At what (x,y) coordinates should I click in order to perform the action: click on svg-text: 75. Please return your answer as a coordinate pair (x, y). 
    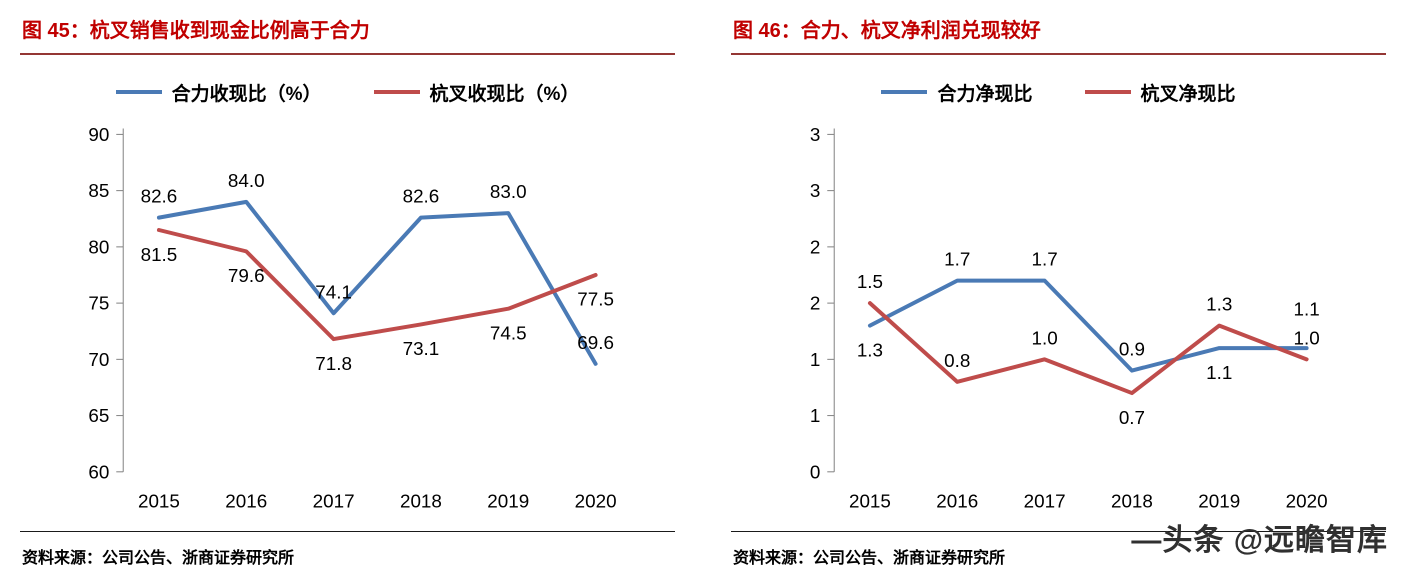
    Looking at the image, I should click on (98, 303).